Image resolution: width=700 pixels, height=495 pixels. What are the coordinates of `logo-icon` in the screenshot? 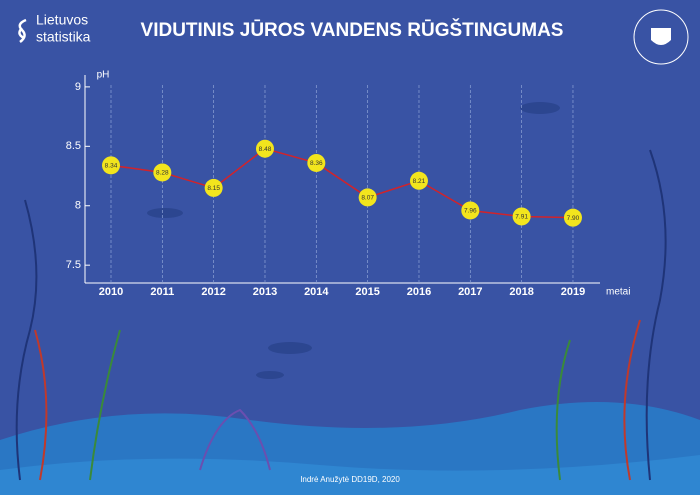 It's located at (22, 30).